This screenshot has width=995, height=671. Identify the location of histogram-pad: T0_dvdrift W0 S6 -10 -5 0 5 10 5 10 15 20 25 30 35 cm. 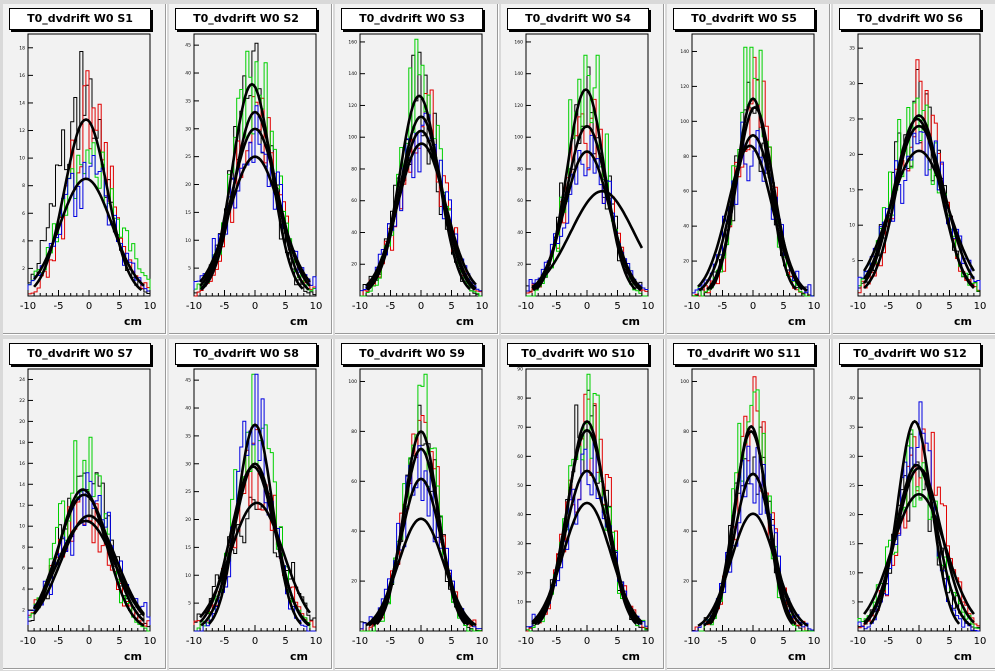
(914, 169).